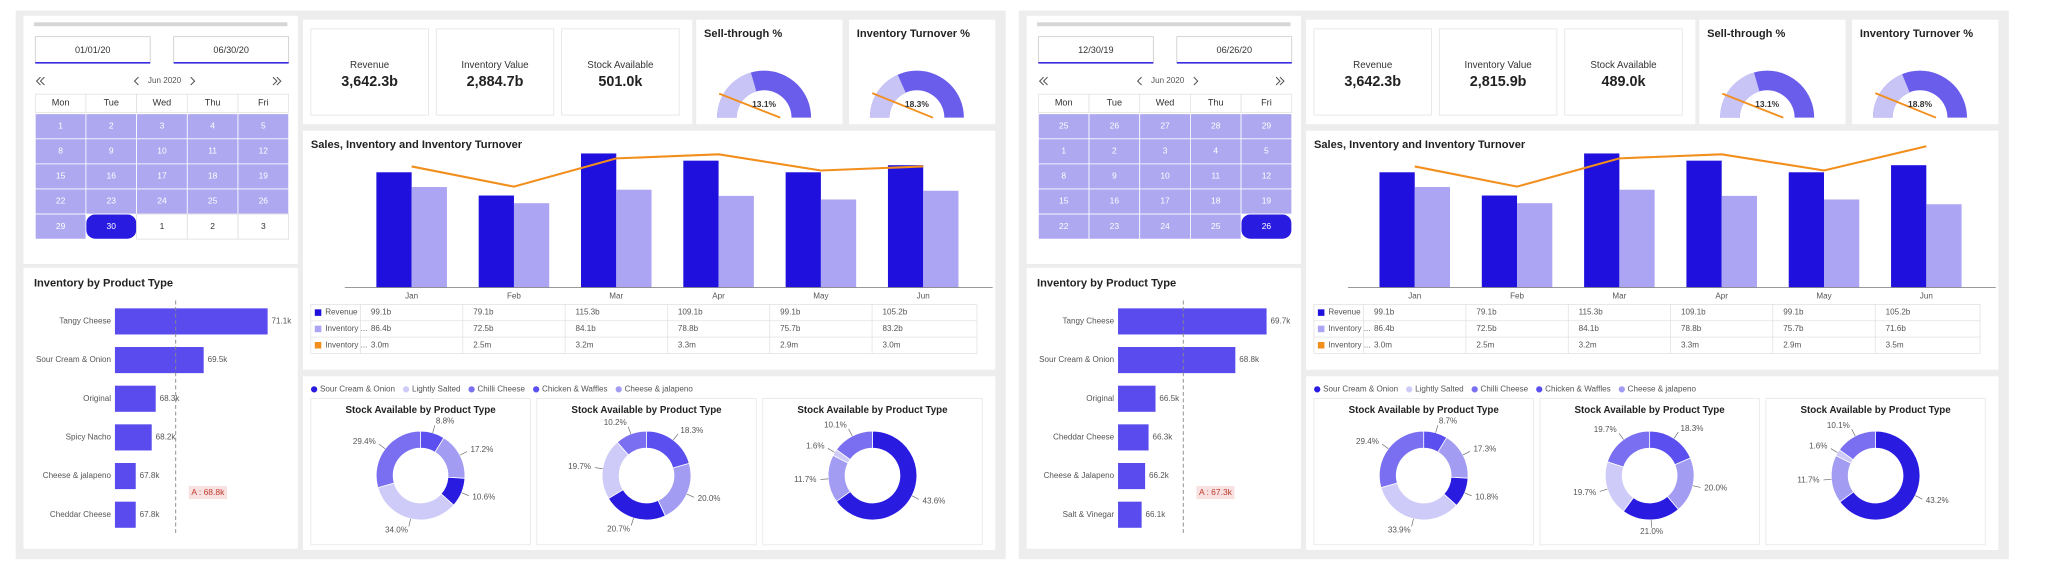  Describe the element at coordinates (1216, 226) in the screenshot. I see `day-label: 25` at that location.